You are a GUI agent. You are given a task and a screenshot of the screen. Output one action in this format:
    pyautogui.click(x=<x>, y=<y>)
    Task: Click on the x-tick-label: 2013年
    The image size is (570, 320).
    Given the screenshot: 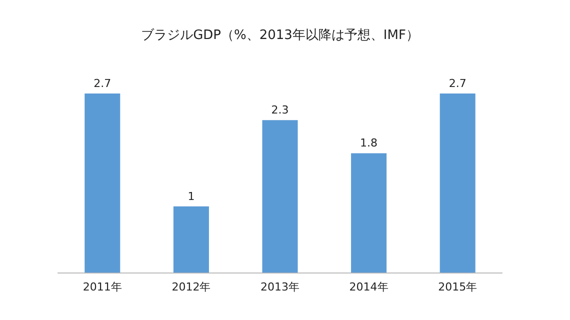 What is the action you would take?
    pyautogui.click(x=280, y=287)
    